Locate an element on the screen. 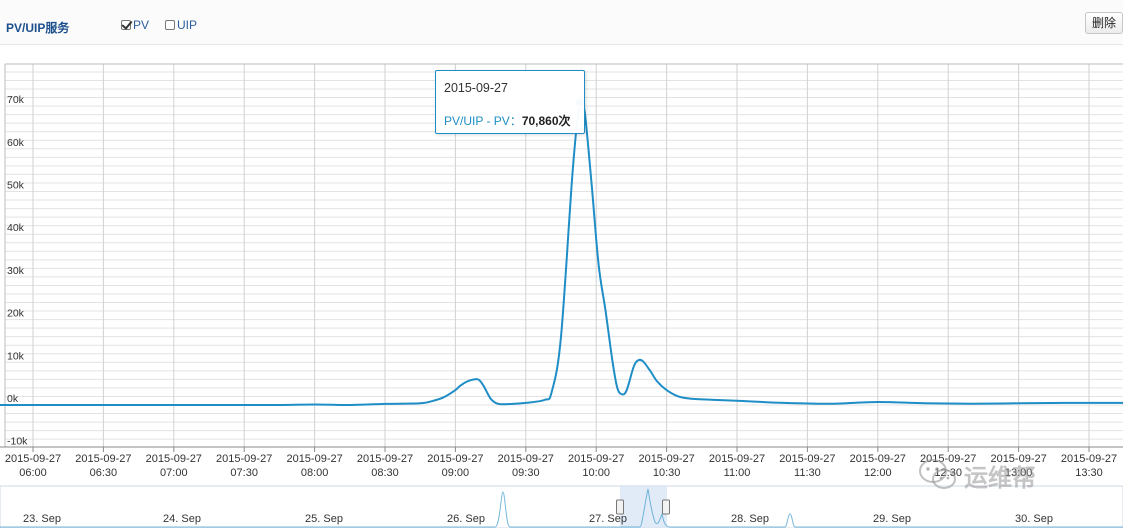  x-tick-time: 06:00 is located at coordinates (33, 473).